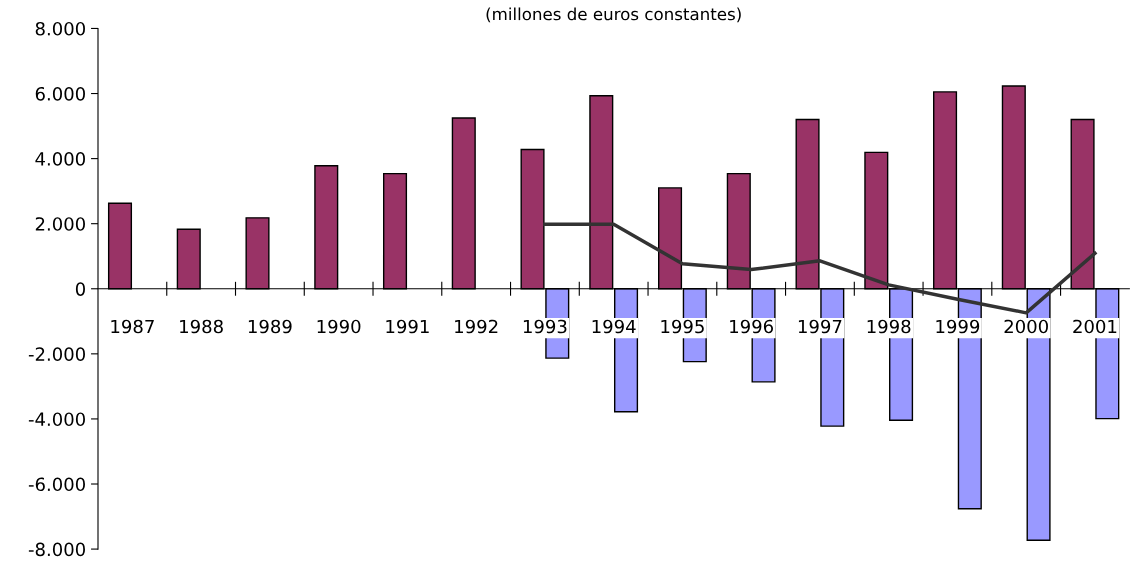 Image resolution: width=1135 pixels, height=569 pixels. Describe the element at coordinates (56, 419) in the screenshot. I see `y-tick-label: -4.000` at that location.